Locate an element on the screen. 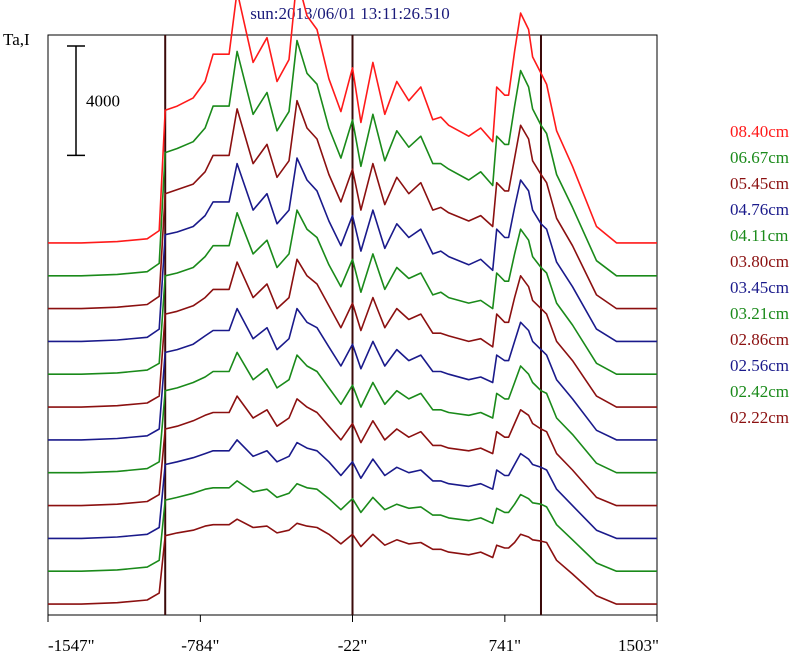 Image resolution: width=805 pixels, height=660 pixels. legend-entry-03.80cm: 03.80cm is located at coordinates (760, 261).